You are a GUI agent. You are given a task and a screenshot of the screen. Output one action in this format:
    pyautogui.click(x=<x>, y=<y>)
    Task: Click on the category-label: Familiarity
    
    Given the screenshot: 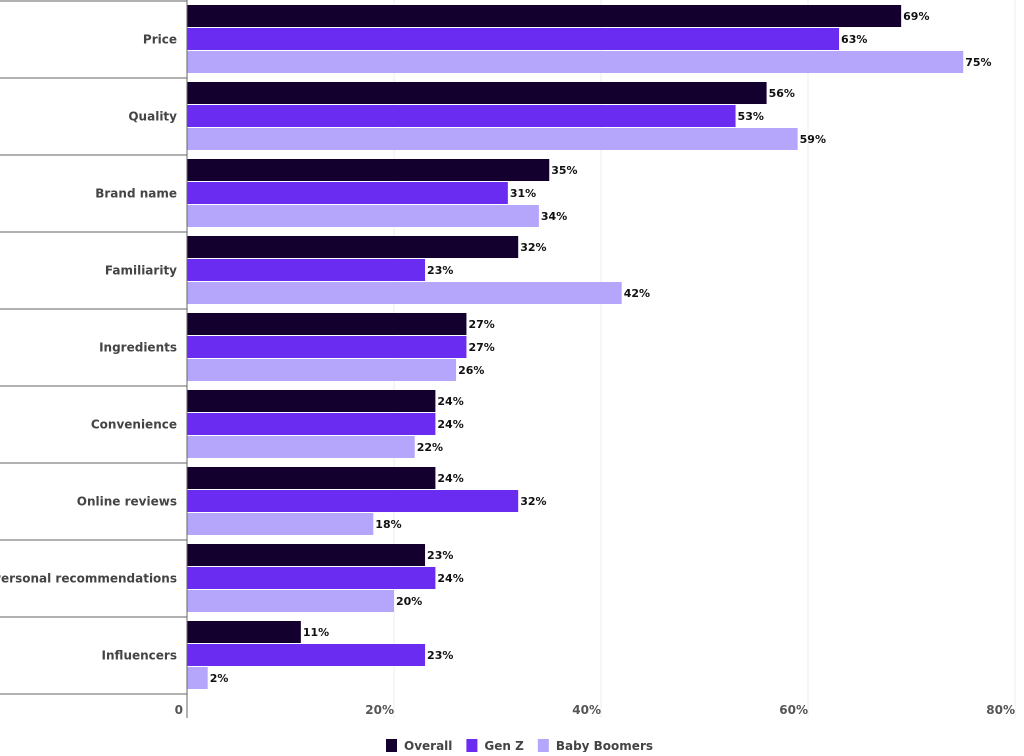 What is the action you would take?
    pyautogui.click(x=141, y=271)
    